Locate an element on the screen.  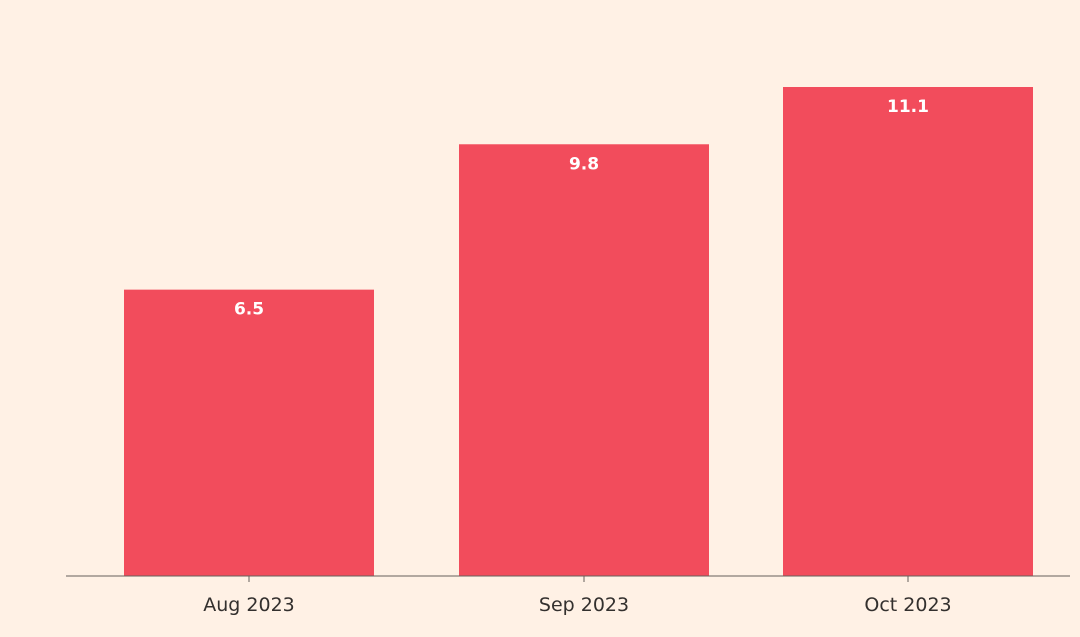
x-axis-tick-label: Aug 2023 is located at coordinates (249, 605).